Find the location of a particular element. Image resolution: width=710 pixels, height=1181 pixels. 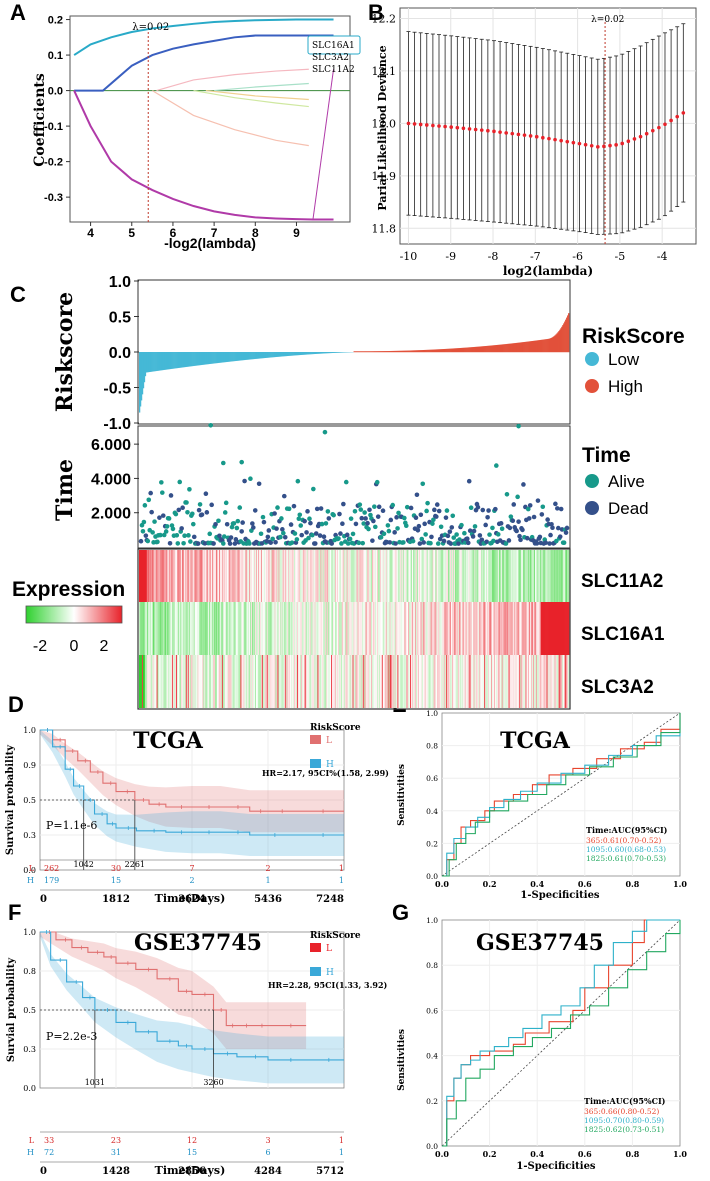

panel-a-ylabel: Coefficients is located at coordinates (40, 120).